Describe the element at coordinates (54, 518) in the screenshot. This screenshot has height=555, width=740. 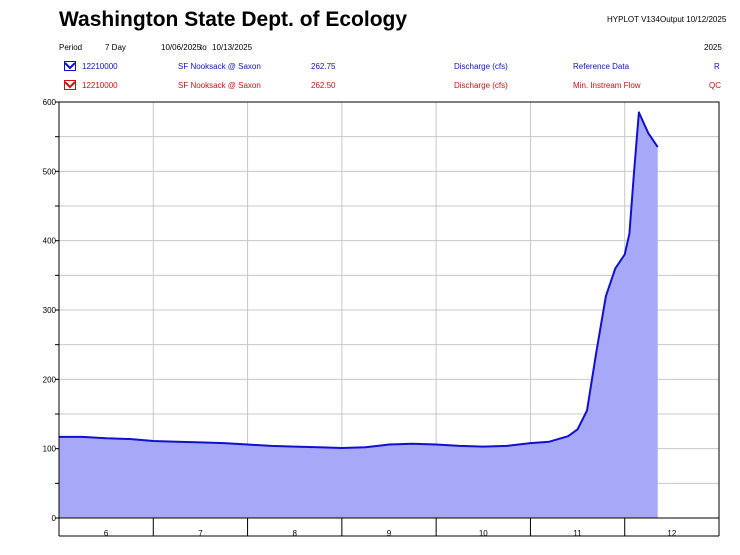
I see `y-tick-label: 0` at that location.